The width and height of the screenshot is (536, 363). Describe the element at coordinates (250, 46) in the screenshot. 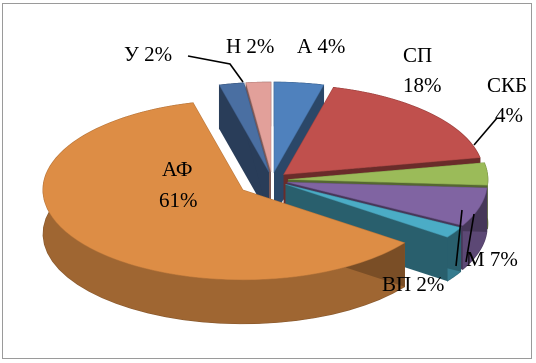

I see `label-n: Н 2%` at that location.